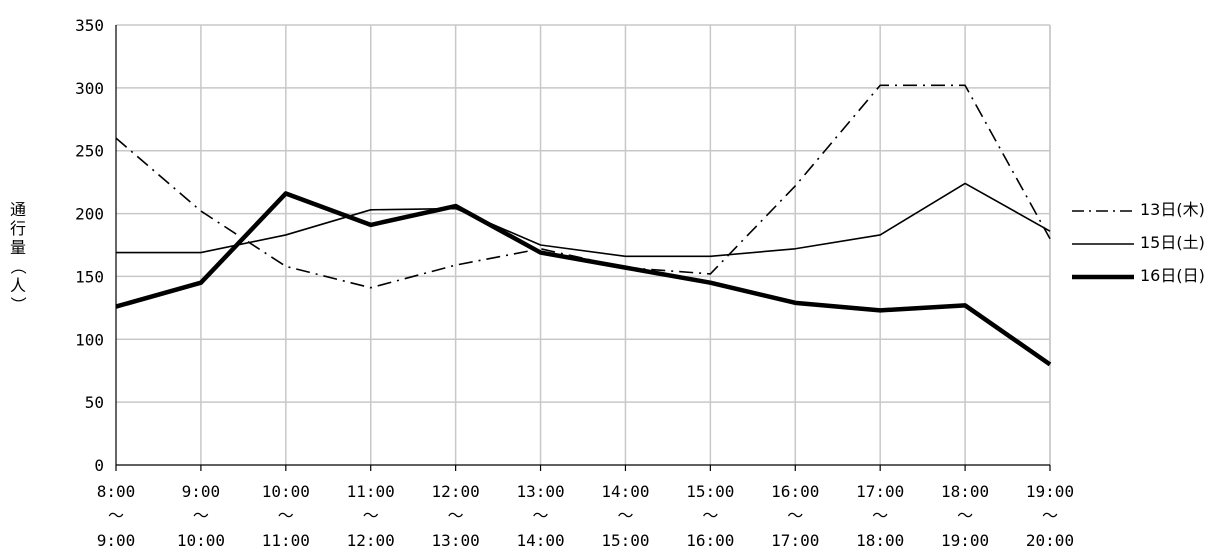 The image size is (1230, 549). What do you see at coordinates (880, 491) in the screenshot?
I see `x-tick-label-from: 17:00` at bounding box center [880, 491].